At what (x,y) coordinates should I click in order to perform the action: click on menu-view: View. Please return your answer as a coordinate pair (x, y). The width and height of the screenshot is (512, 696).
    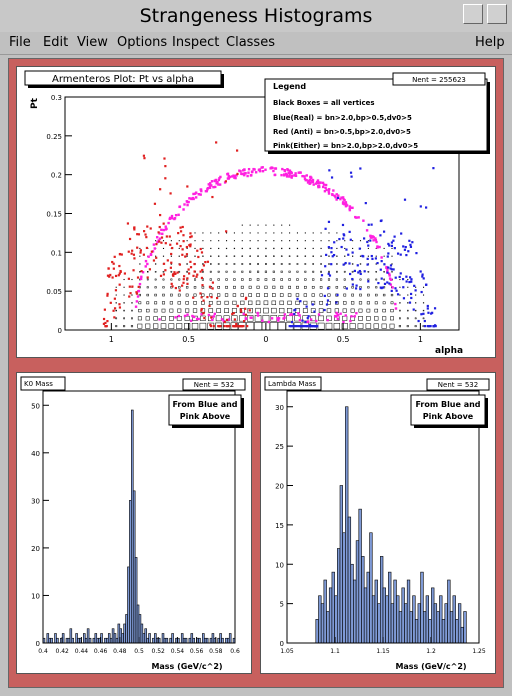
    Looking at the image, I should click on (92, 42).